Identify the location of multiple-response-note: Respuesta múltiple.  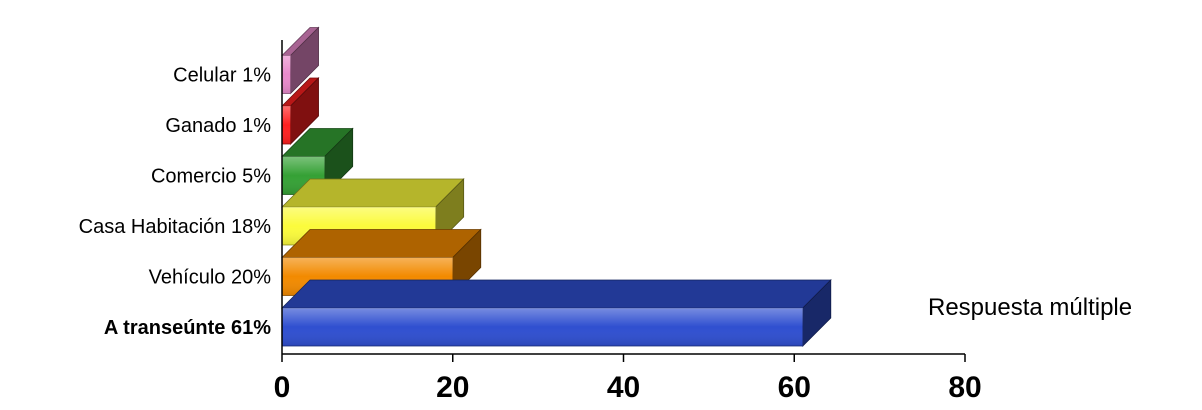
(1030, 307).